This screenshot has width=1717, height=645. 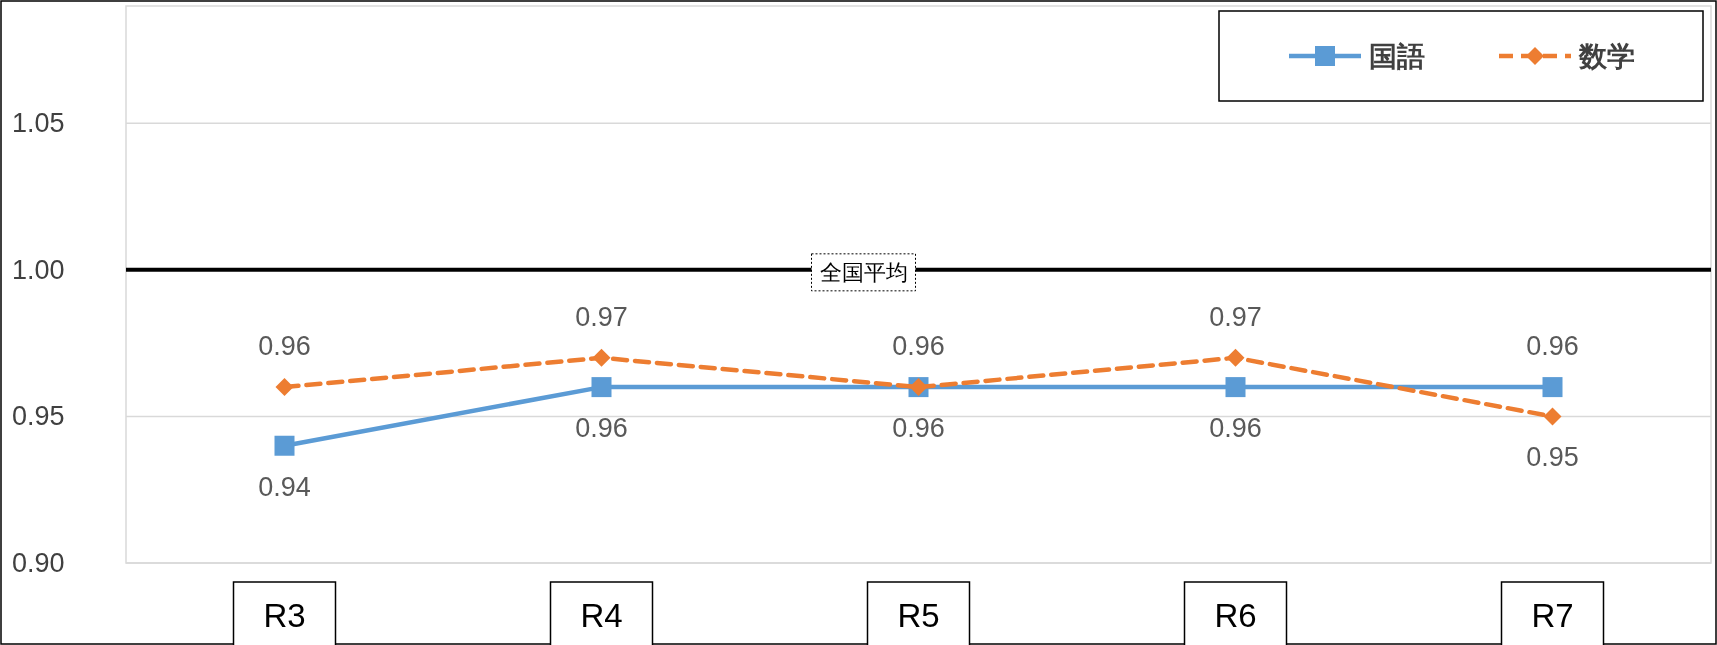 What do you see at coordinates (918, 615) in the screenshot?
I see `x-tick-label: R5` at bounding box center [918, 615].